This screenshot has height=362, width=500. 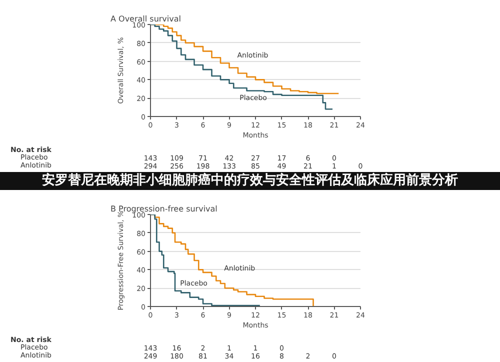 What do you see at coordinates (145, 19) in the screenshot?
I see `chart-title: A Overall survival` at bounding box center [145, 19].